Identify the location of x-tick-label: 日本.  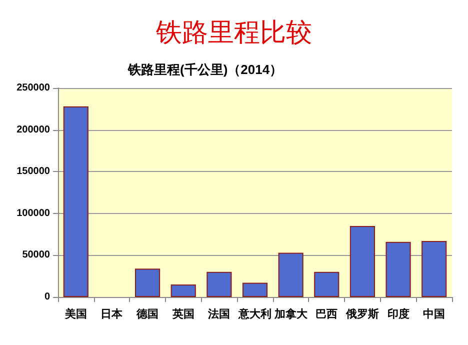
(112, 314).